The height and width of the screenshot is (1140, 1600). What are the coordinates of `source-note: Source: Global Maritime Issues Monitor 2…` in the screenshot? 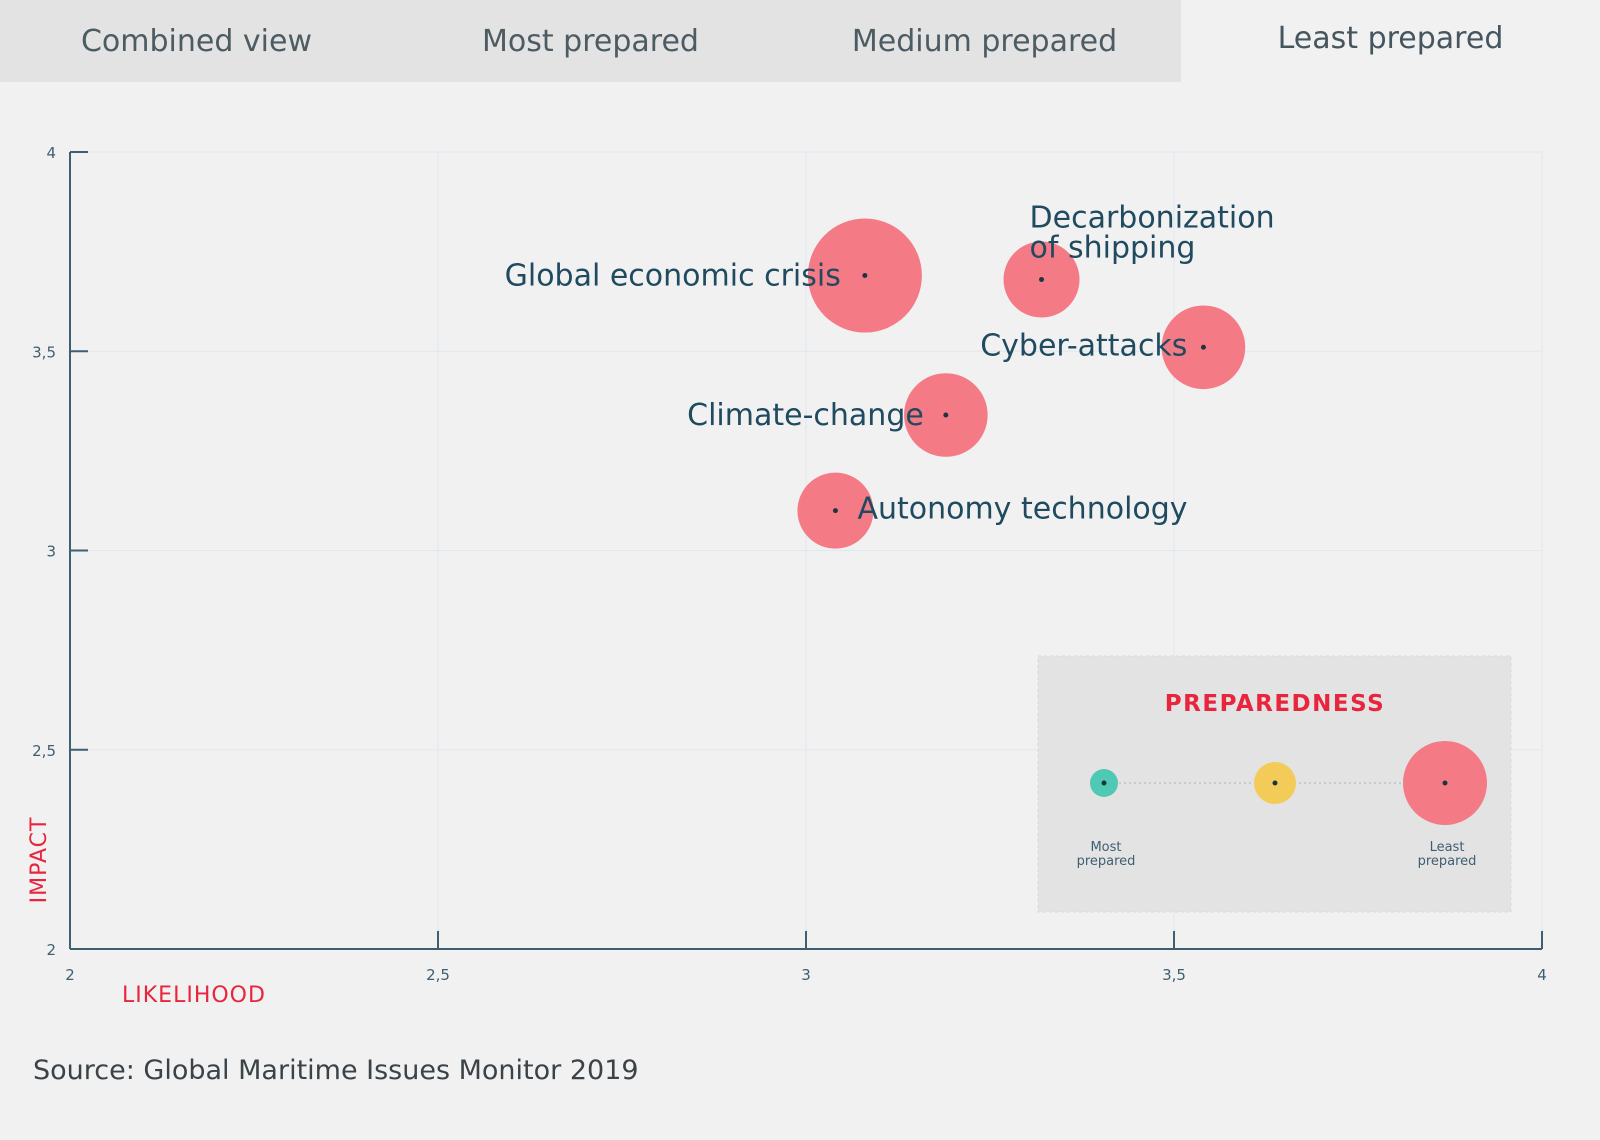 It's located at (336, 1070).